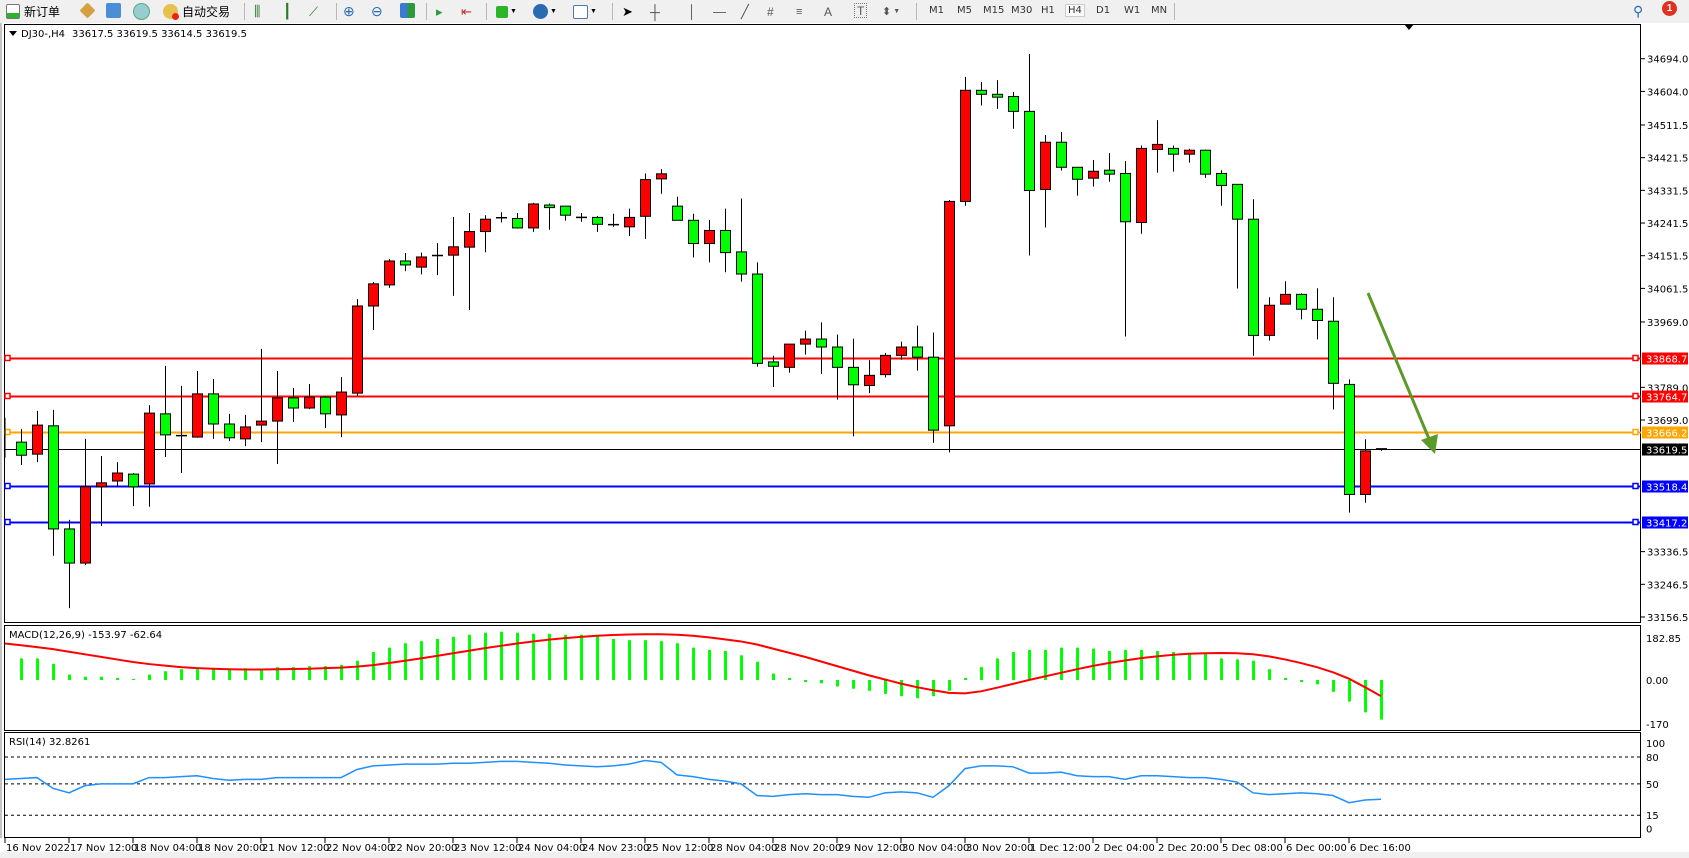 The height and width of the screenshot is (858, 1689). I want to click on rsi-tick-label: 0, so click(1649, 830).